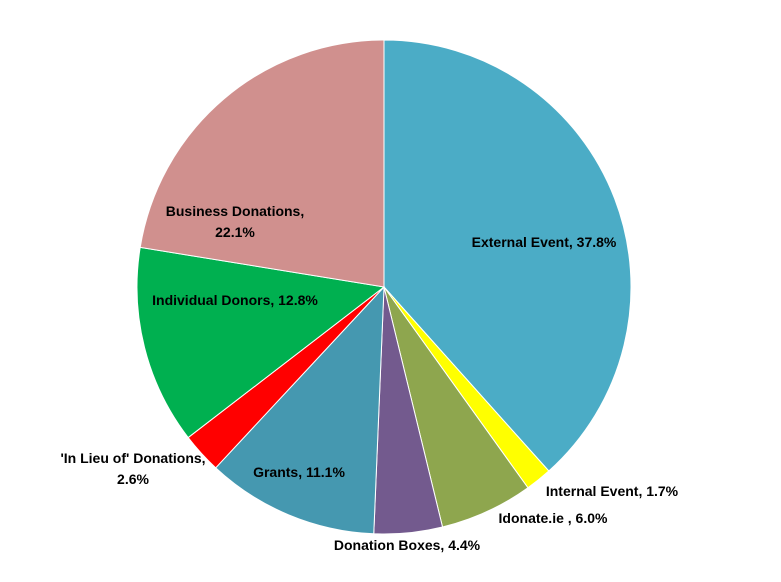  I want to click on data-label-idonate-ie: Idonate.ie , 6.0%, so click(553, 518).